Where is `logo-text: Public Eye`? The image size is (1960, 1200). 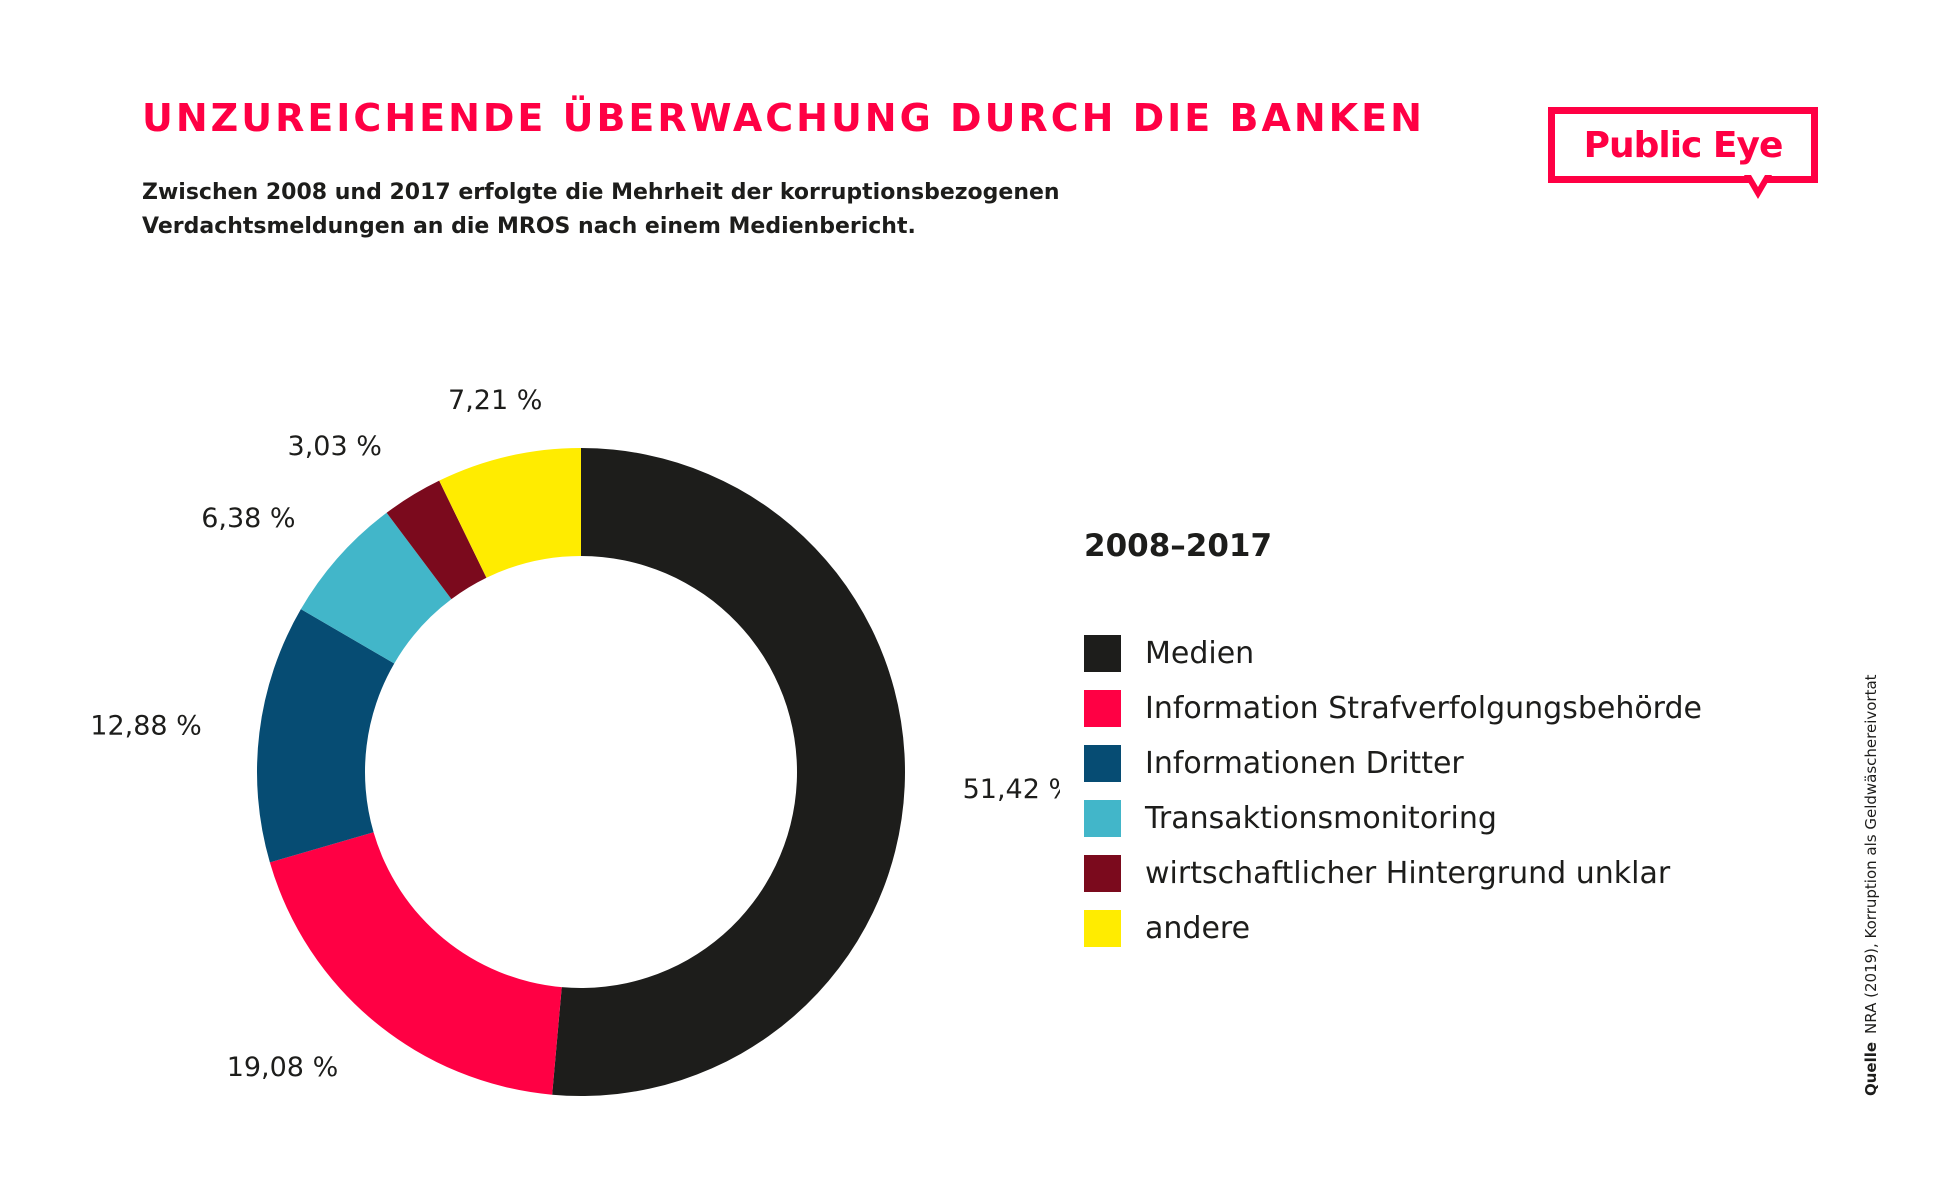 logo-text: Public Eye is located at coordinates (1683, 145).